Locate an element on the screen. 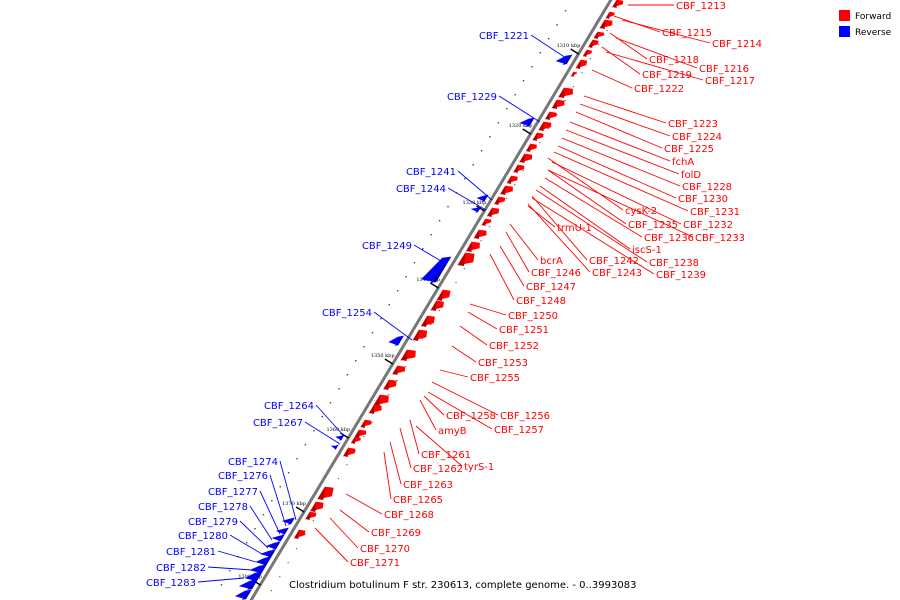  legend-reverse-swatch is located at coordinates (844, 31).